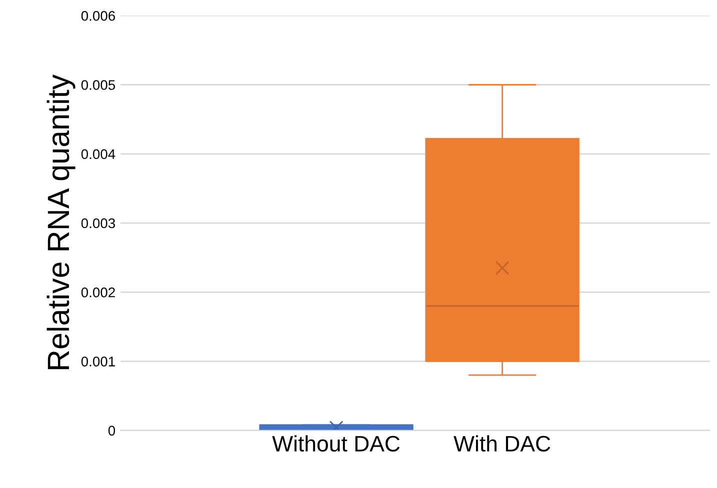 Image resolution: width=717 pixels, height=488 pixels. What do you see at coordinates (98, 154) in the screenshot?
I see `y-tick-label: 0.004` at bounding box center [98, 154].